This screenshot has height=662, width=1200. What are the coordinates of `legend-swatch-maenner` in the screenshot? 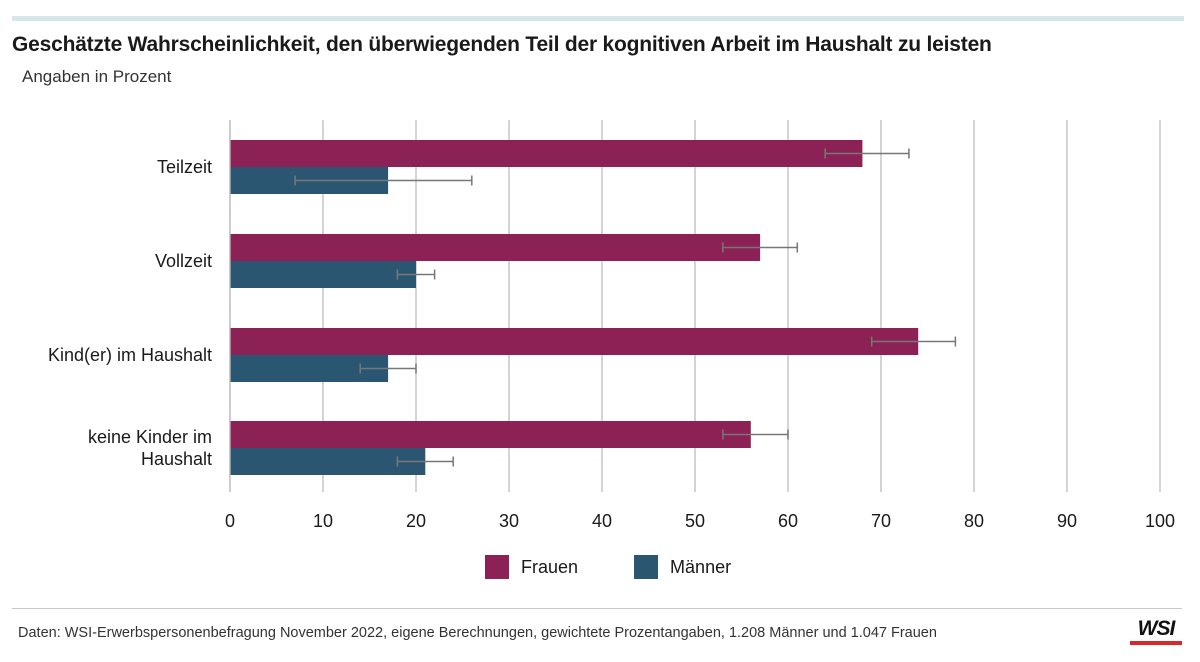 It's located at (646, 567).